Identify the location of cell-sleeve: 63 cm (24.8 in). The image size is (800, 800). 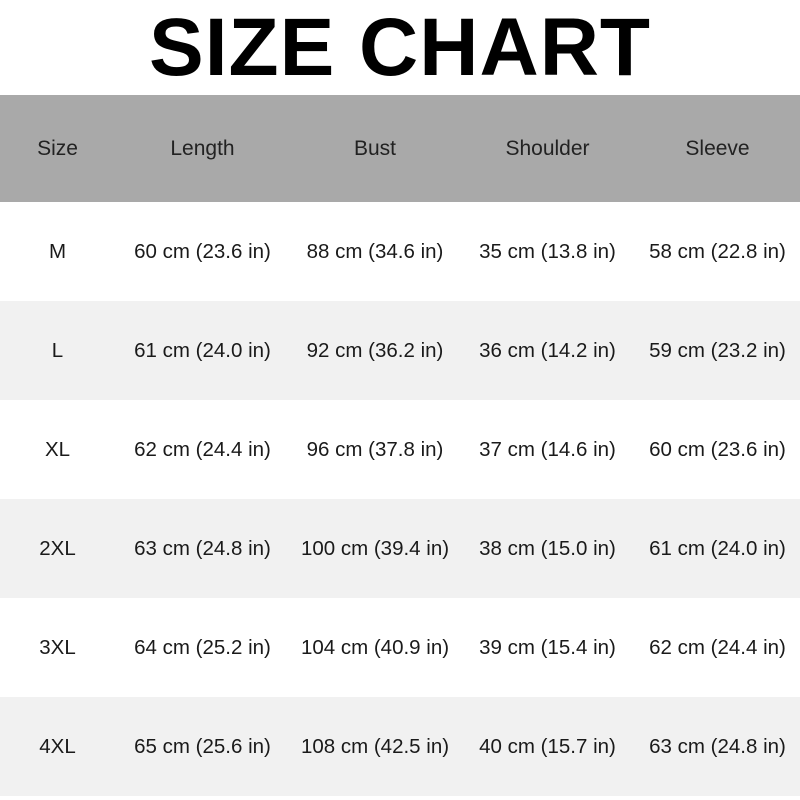
(717, 746).